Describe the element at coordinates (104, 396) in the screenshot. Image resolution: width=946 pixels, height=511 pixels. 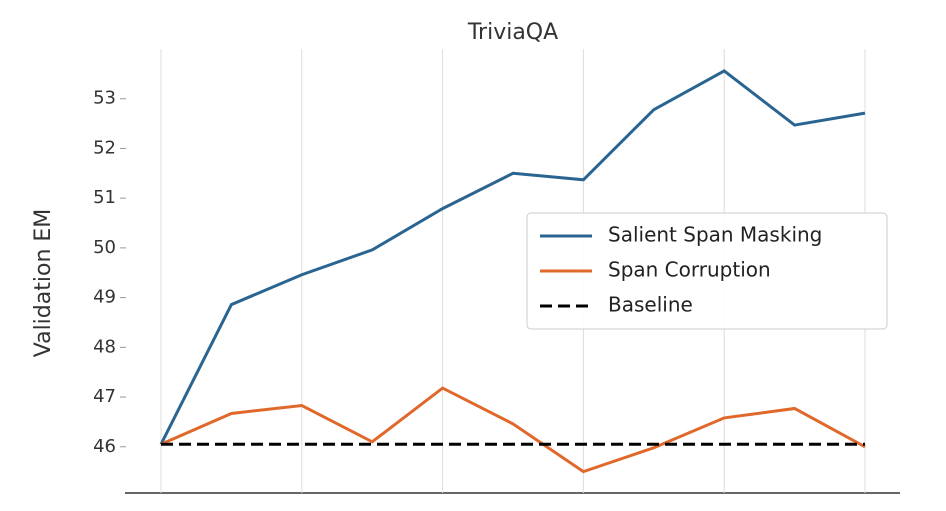
I see `y-tick-label: 47` at that location.